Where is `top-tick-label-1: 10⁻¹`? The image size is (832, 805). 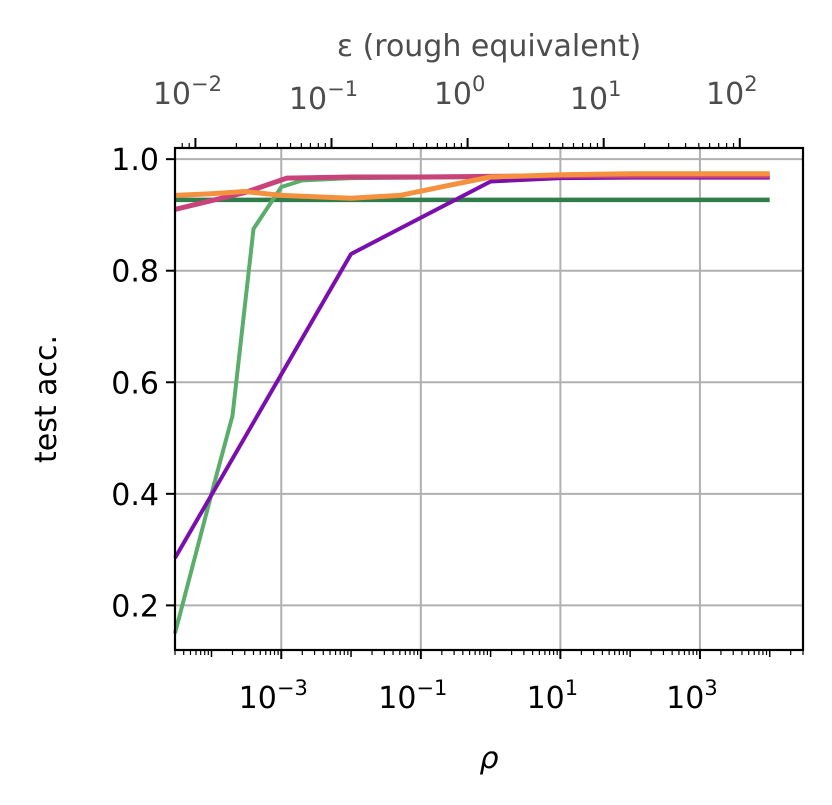 top-tick-label-1: 10⁻¹ is located at coordinates (323, 97).